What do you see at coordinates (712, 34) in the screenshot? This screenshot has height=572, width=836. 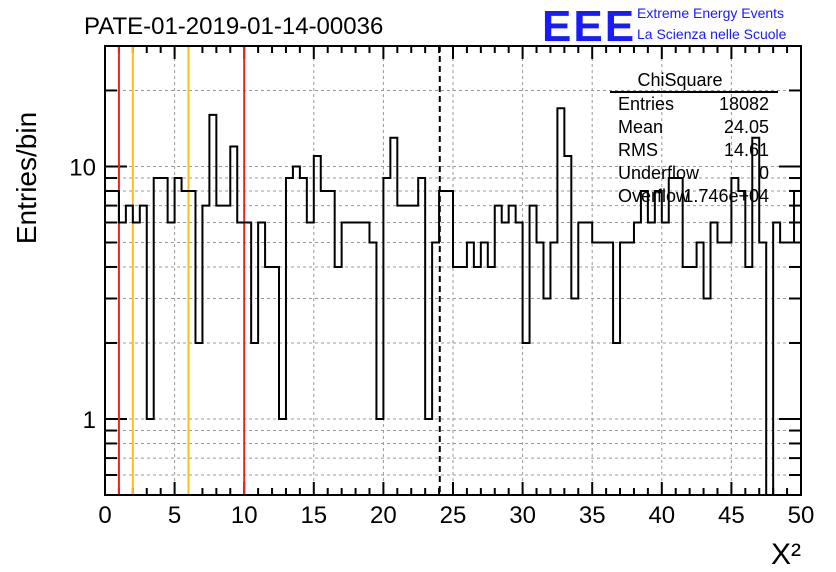 I see `eee-logo-line2: La Scienza nelle Scuole` at bounding box center [712, 34].